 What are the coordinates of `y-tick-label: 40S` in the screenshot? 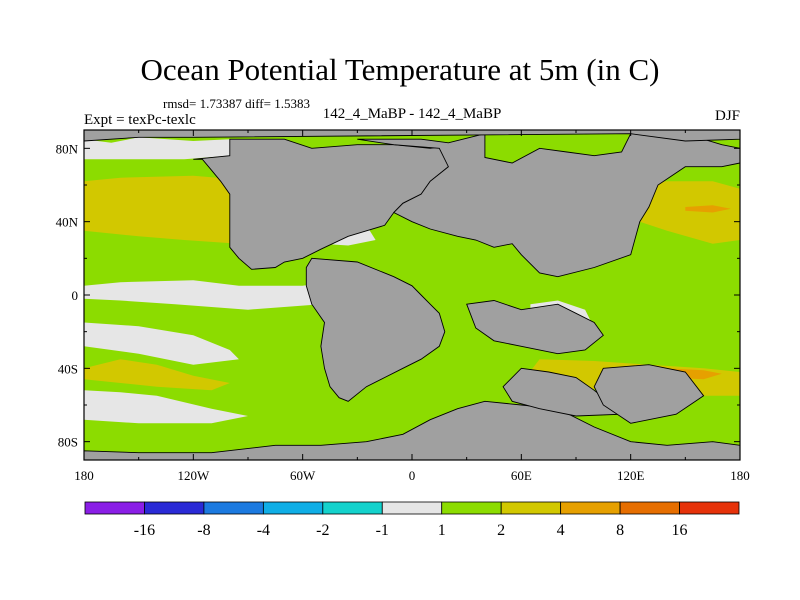 It's located at (68, 368).